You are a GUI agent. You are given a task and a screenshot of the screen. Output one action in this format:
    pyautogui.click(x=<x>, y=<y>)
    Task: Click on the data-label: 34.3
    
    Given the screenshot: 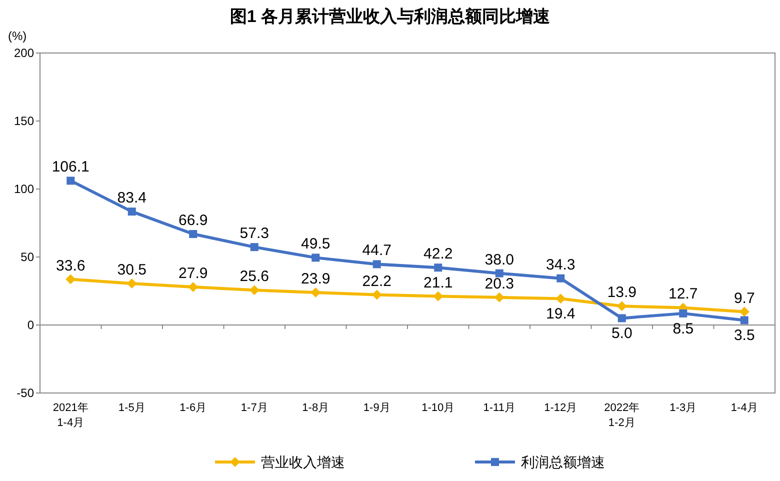 What is the action you would take?
    pyautogui.click(x=561, y=265)
    